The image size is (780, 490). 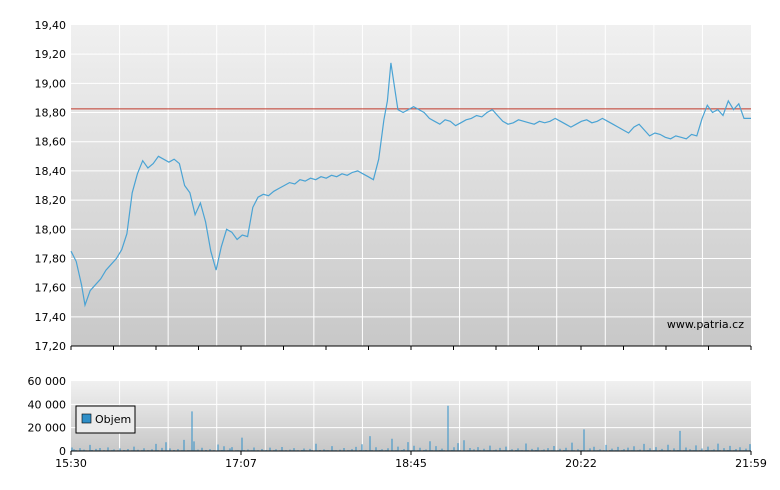 What do you see at coordinates (51, 171) in the screenshot?
I see `price-y-tick-label: 18,40` at bounding box center [51, 171].